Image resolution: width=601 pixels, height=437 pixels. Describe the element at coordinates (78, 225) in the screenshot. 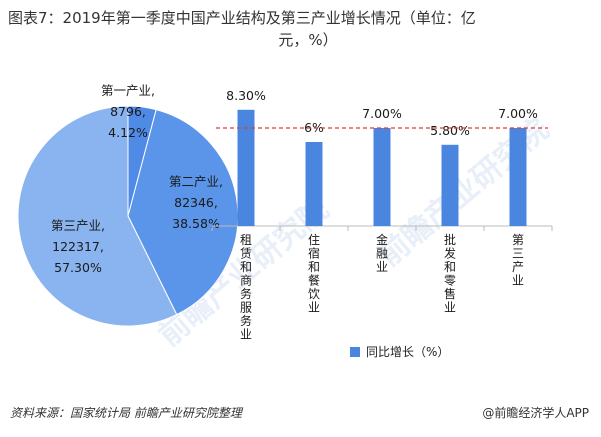

I see `pie-label-3-line-1: 第三产业,` at that location.